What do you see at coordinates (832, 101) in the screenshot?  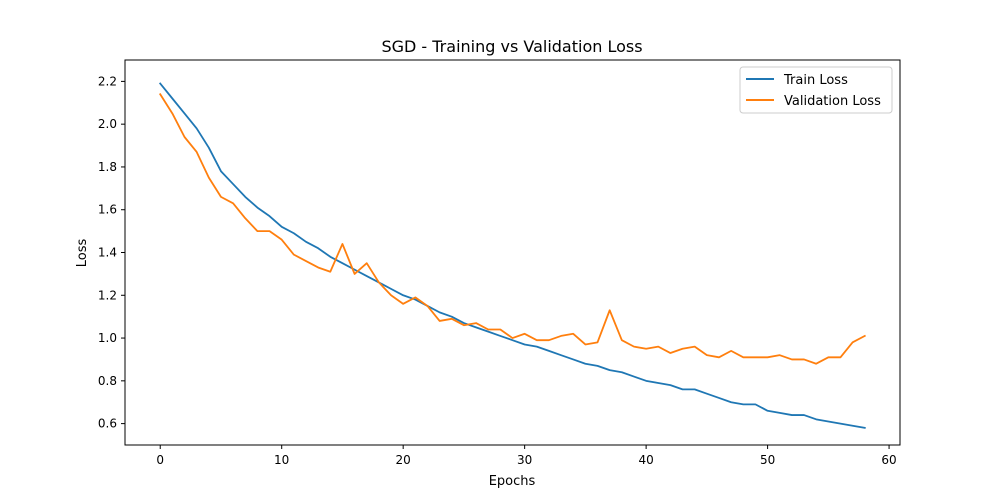 I see `legend-label-validation-loss: Validation Loss` at bounding box center [832, 101].